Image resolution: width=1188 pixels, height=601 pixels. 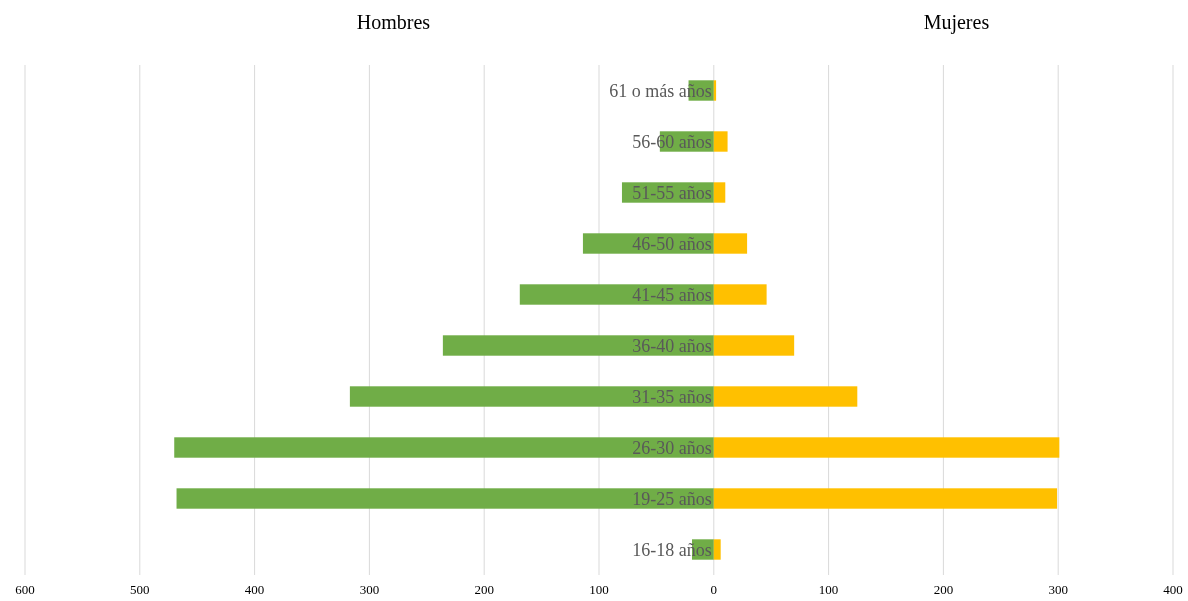 I want to click on y-tick-label: 36-40 años, so click(x=672, y=345).